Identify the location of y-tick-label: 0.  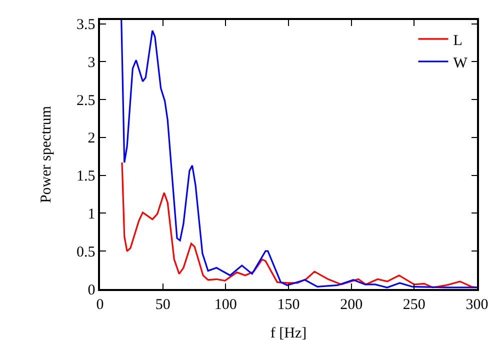
(92, 290).